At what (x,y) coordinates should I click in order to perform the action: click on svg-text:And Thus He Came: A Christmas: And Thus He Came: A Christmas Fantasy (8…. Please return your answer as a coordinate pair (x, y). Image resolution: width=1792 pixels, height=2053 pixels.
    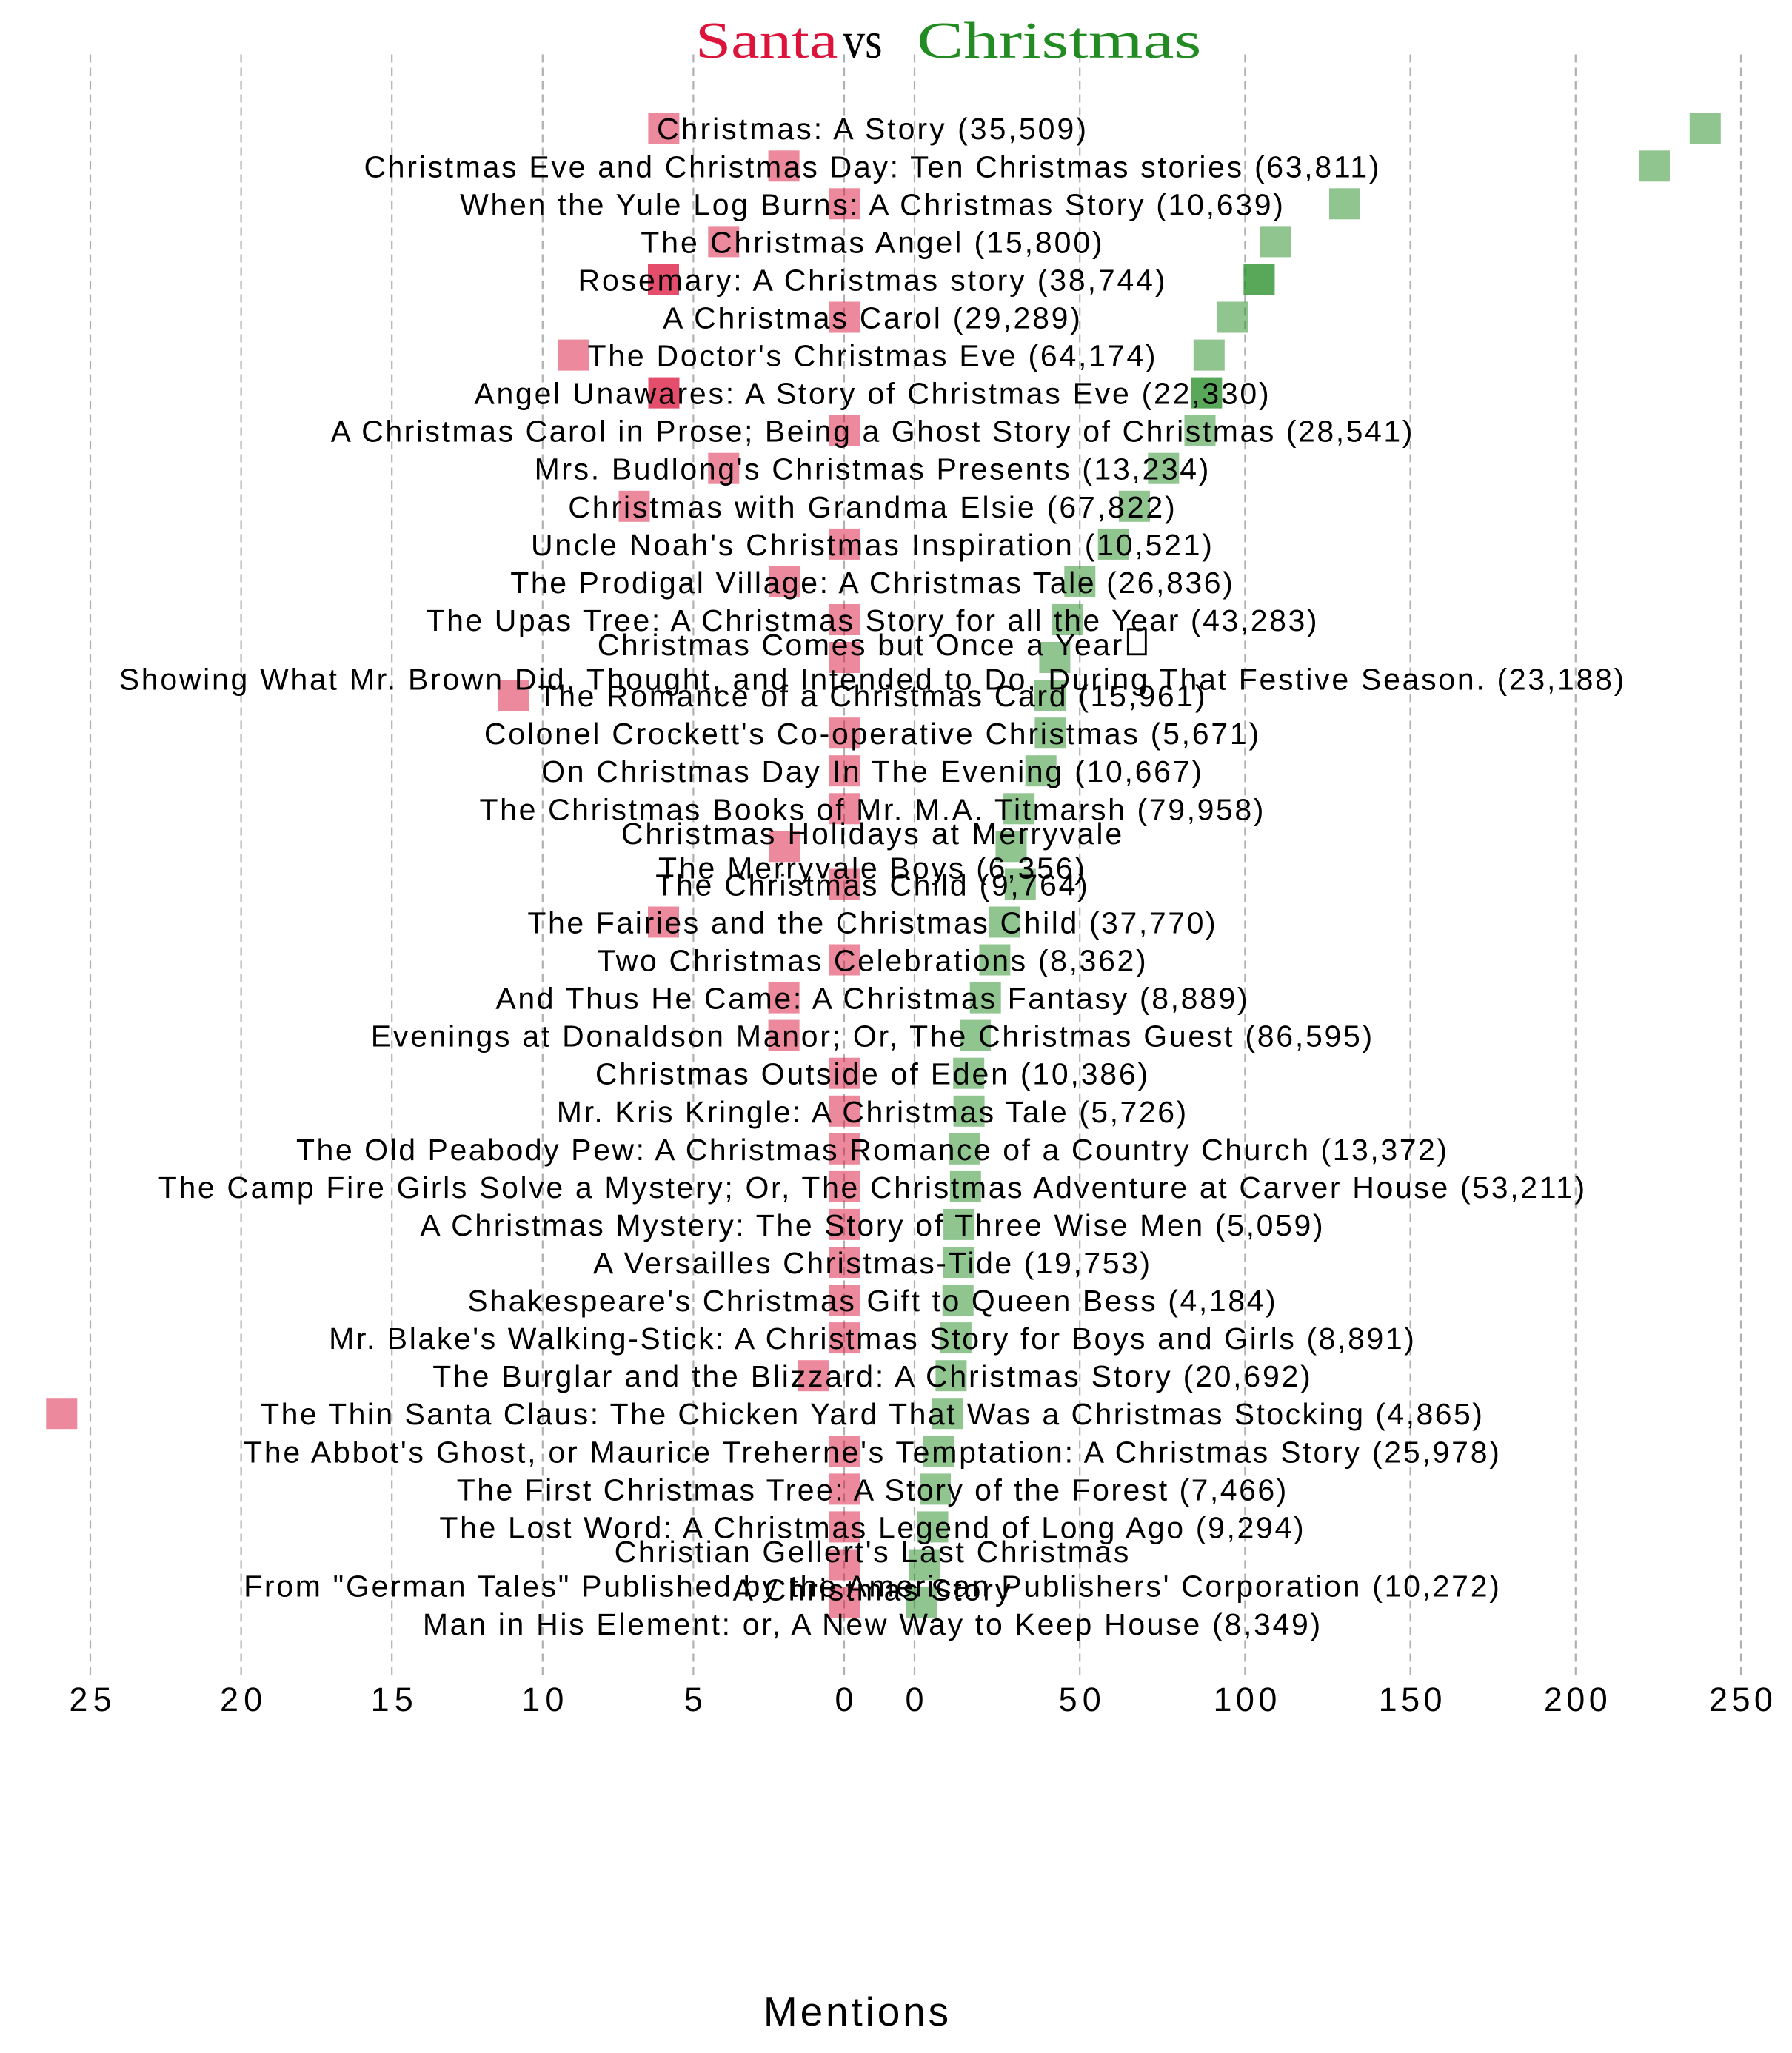
    Looking at the image, I should click on (871, 999).